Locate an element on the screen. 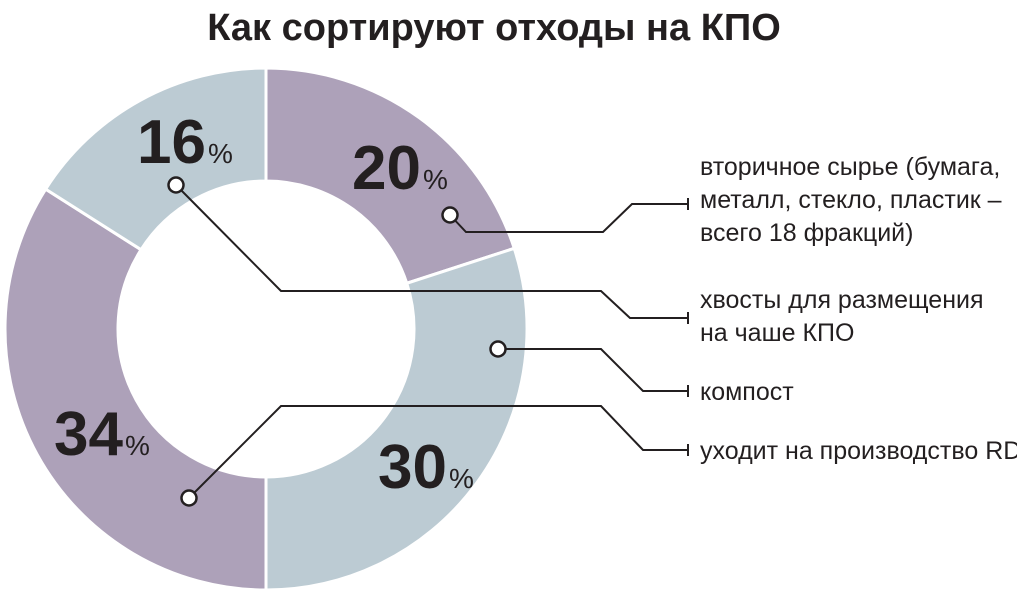 The width and height of the screenshot is (1017, 594). legend-entry-20-line-3: всего 18 фракций) is located at coordinates (806, 233).